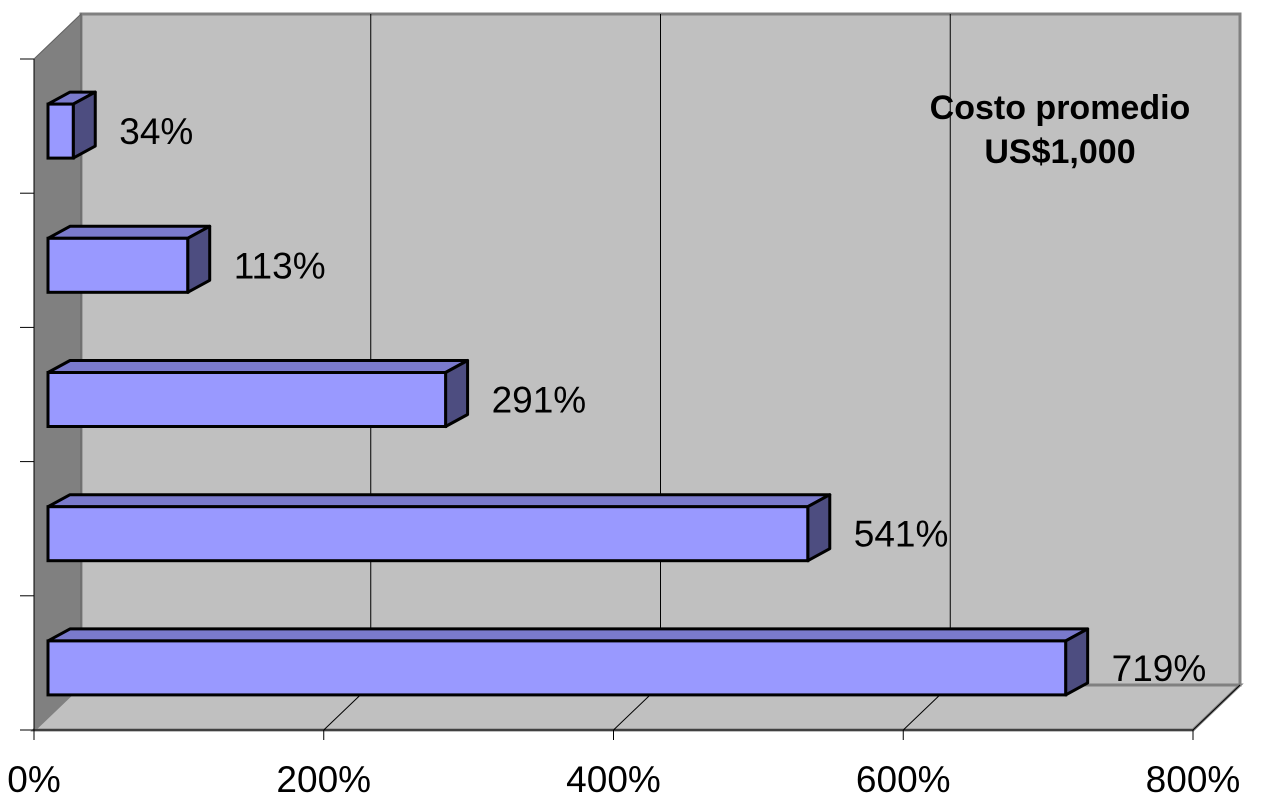  I want to click on chart-annotation: Costo promedio US$1,000, so click(1060, 130).